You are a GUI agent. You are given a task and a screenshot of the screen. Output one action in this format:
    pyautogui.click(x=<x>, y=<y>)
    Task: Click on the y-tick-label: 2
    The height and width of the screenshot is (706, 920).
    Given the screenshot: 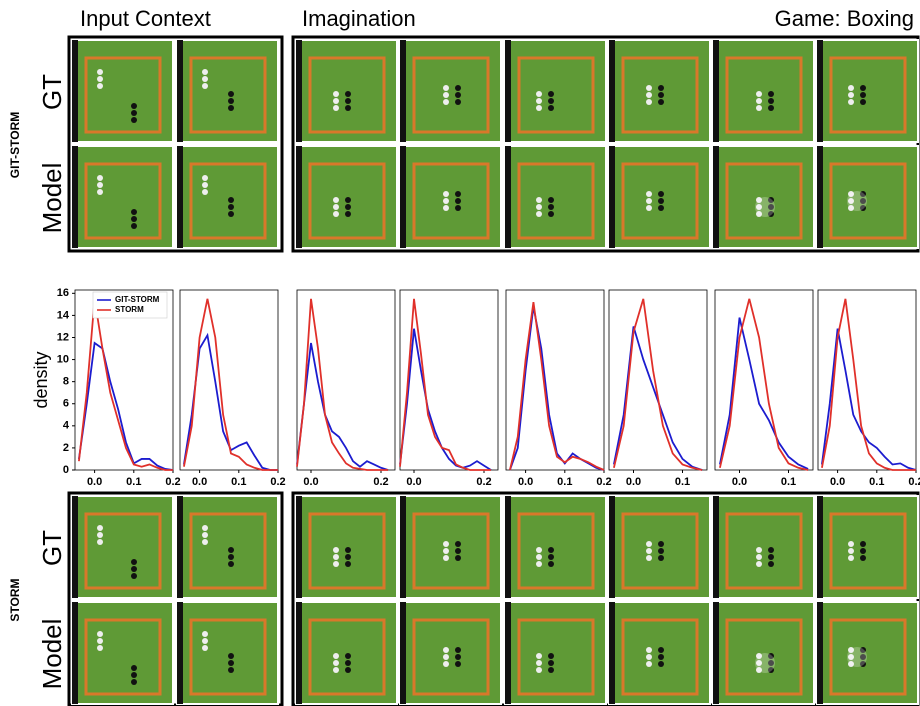 What is the action you would take?
    pyautogui.click(x=66, y=448)
    